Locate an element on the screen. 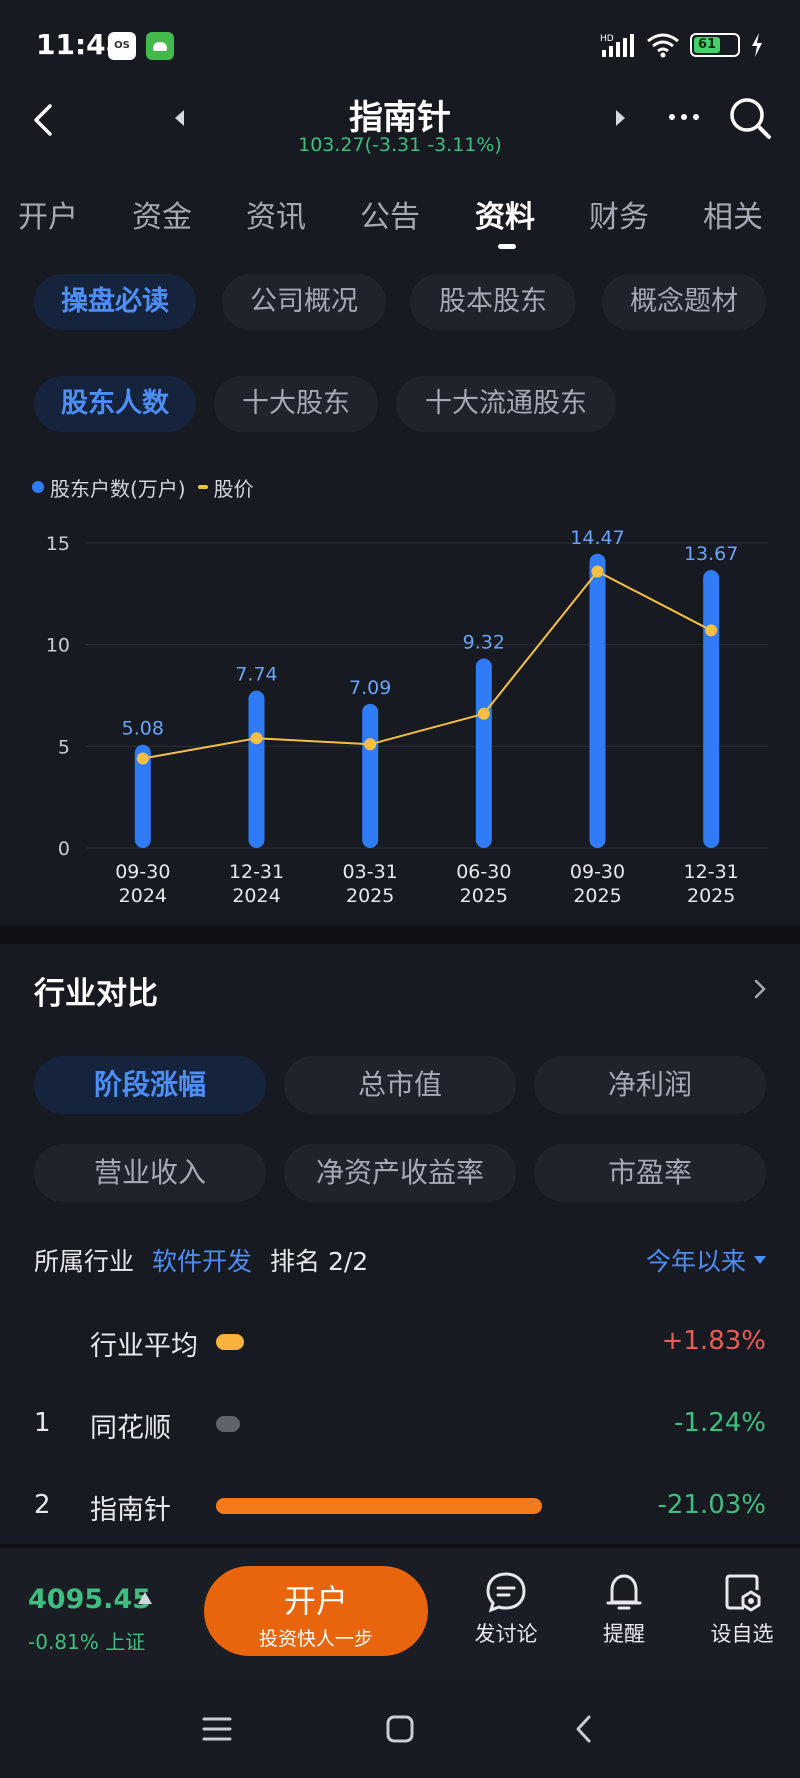  charging-icon is located at coordinates (757, 45).